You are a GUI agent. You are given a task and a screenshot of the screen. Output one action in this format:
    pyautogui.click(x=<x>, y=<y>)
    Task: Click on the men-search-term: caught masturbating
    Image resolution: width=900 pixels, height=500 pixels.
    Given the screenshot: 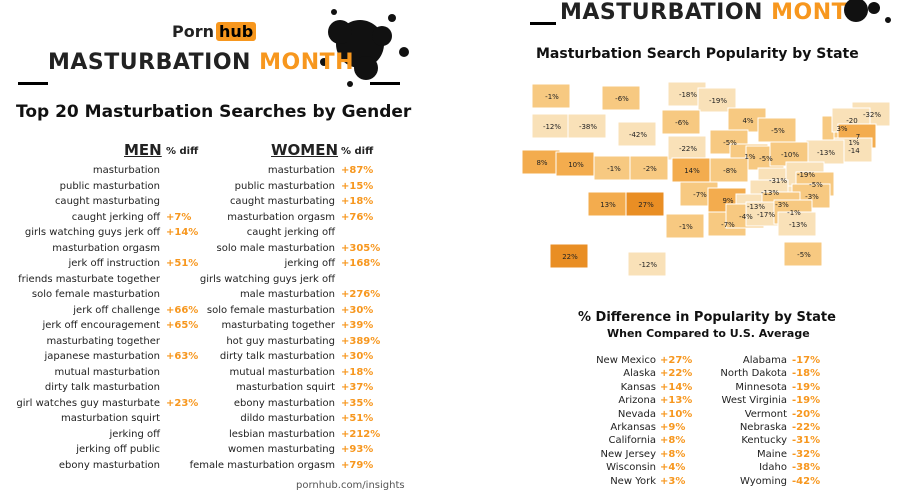 What is the action you would take?
    pyautogui.click(x=107, y=201)
    